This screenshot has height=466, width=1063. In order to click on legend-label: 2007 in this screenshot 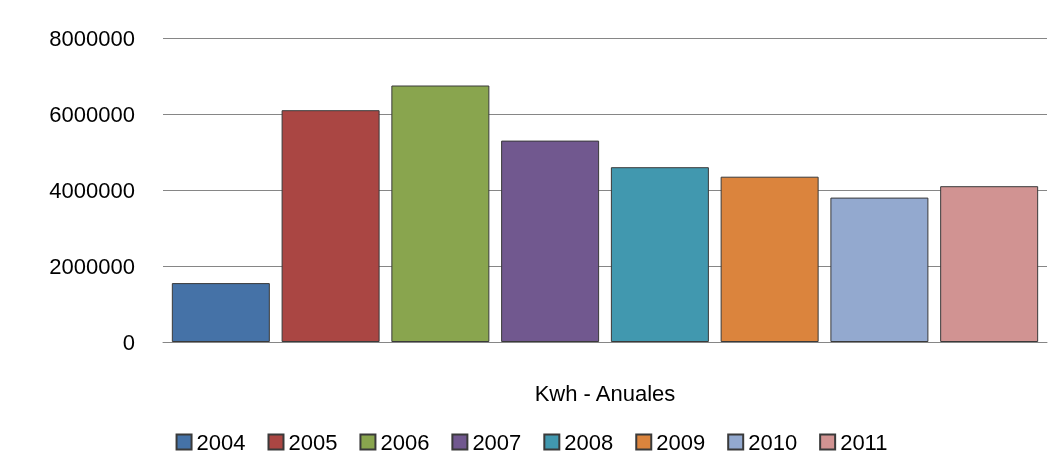, I will do `click(497, 442)`.